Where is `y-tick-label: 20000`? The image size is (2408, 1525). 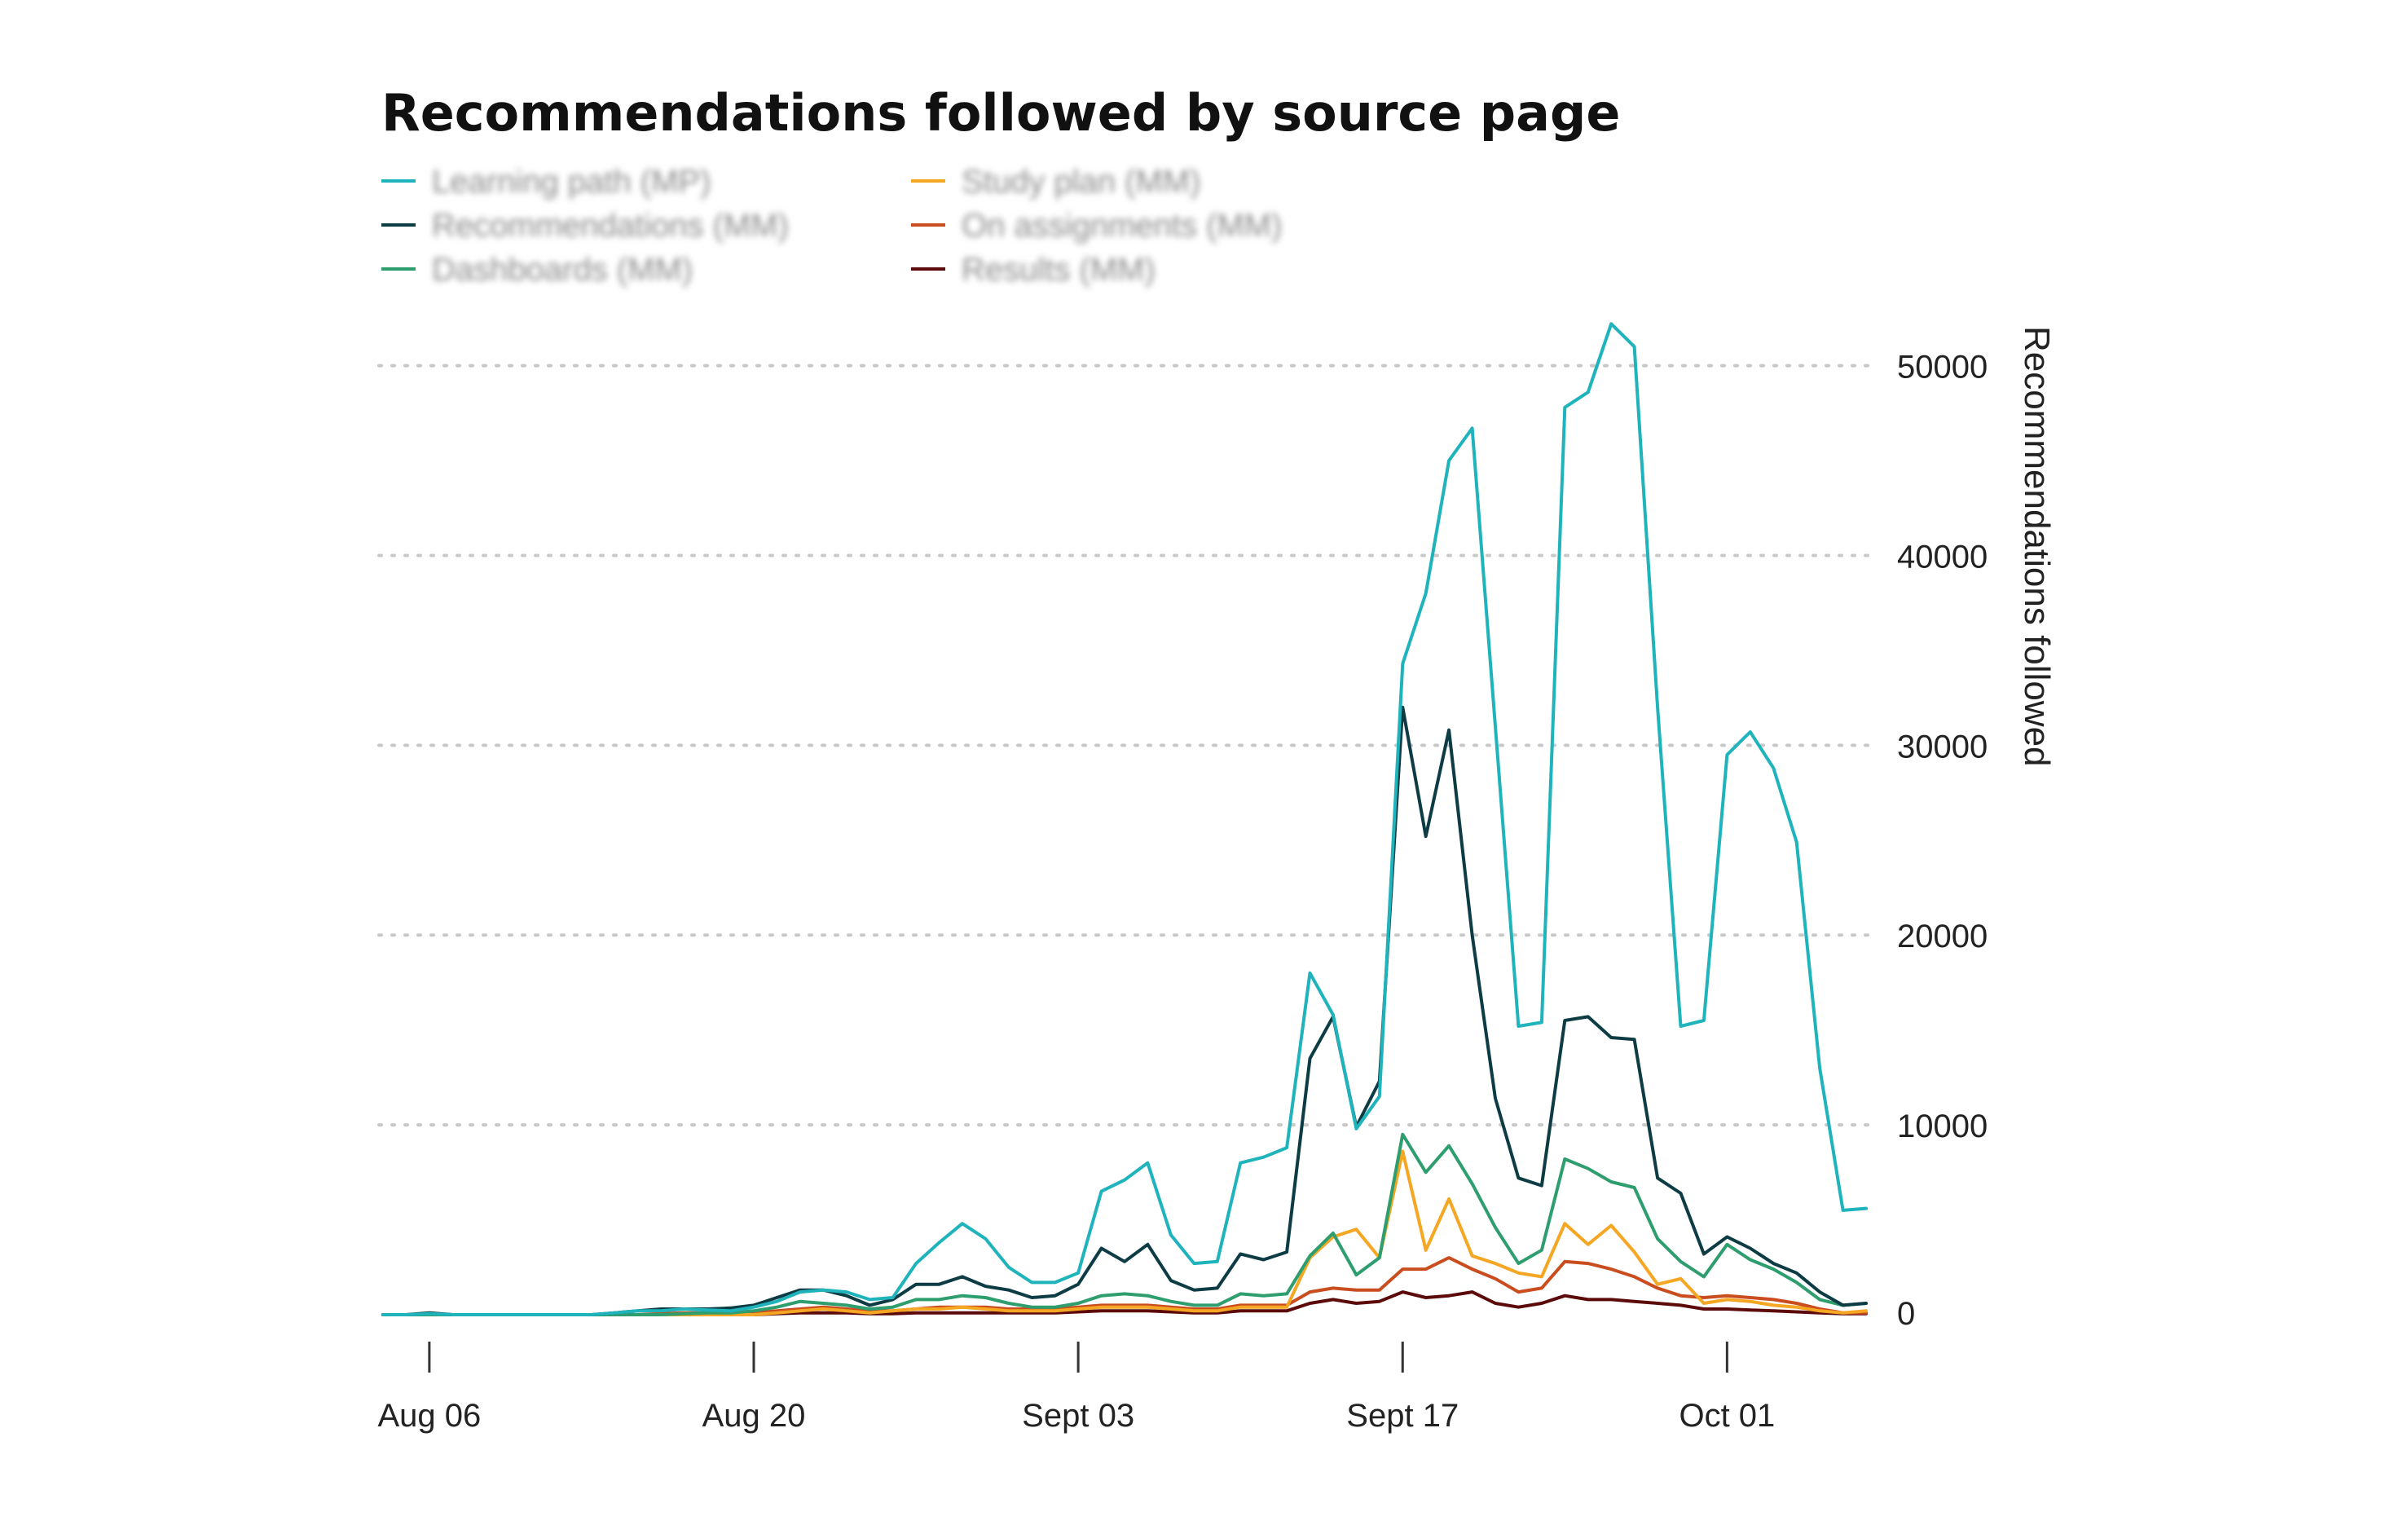
y-tick-label: 20000 is located at coordinates (1943, 936).